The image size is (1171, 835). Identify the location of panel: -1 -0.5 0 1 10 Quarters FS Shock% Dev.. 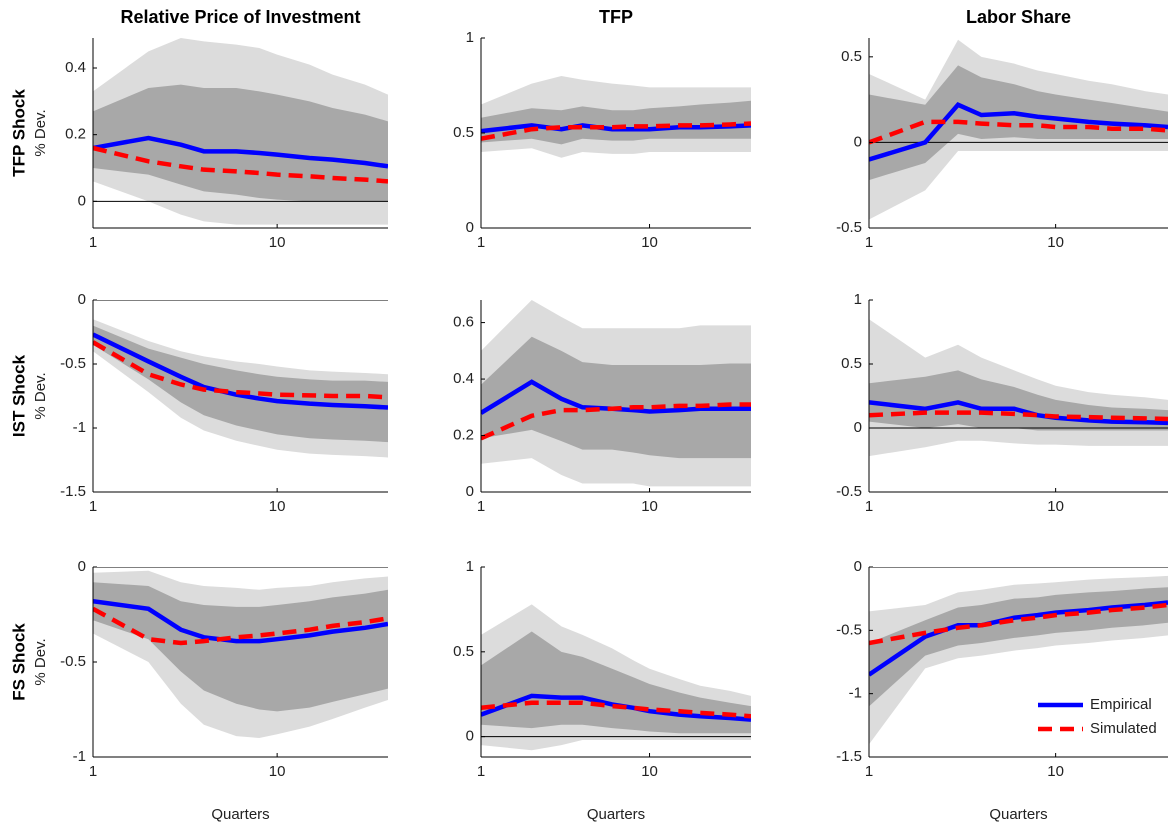
(198, 690).